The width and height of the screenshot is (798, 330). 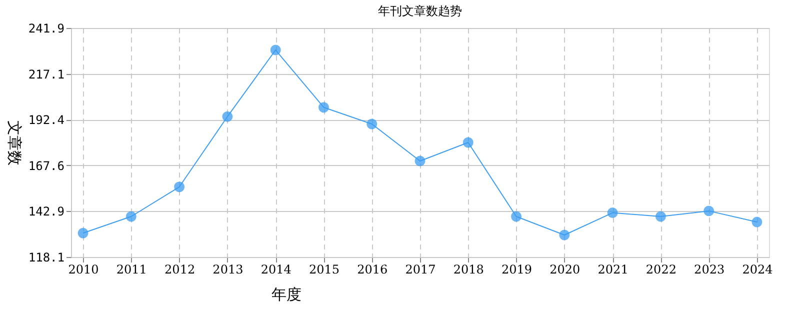 What do you see at coordinates (46, 257) in the screenshot?
I see `y-tick-label: 118.1` at bounding box center [46, 257].